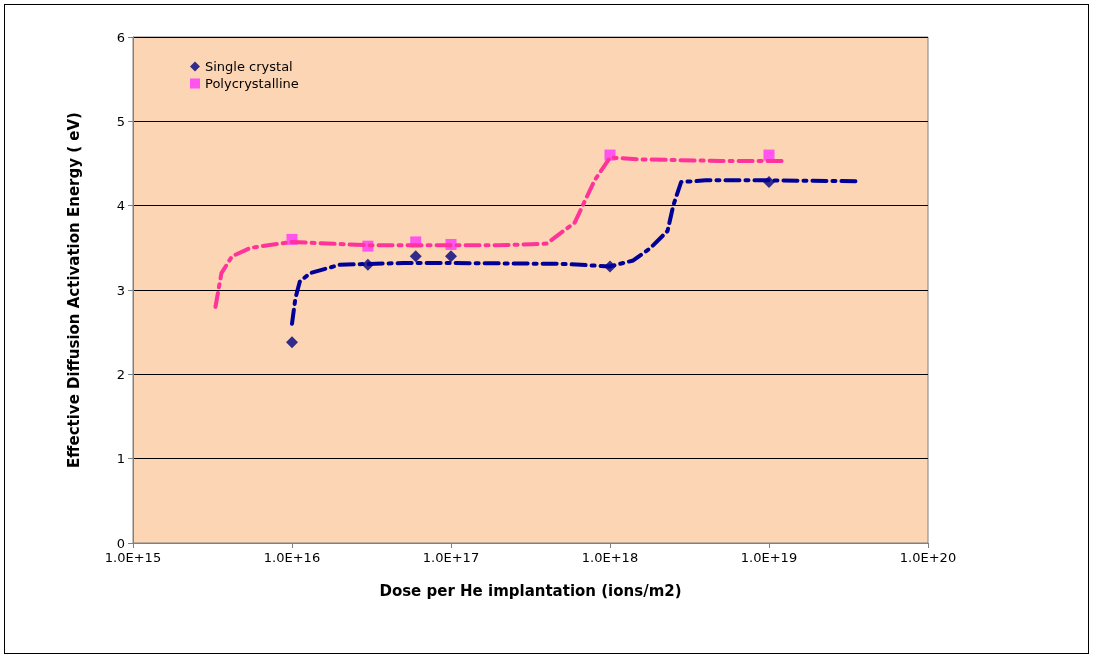  Describe the element at coordinates (252, 83) in the screenshot. I see `legend-label: Polycrystalline` at that location.